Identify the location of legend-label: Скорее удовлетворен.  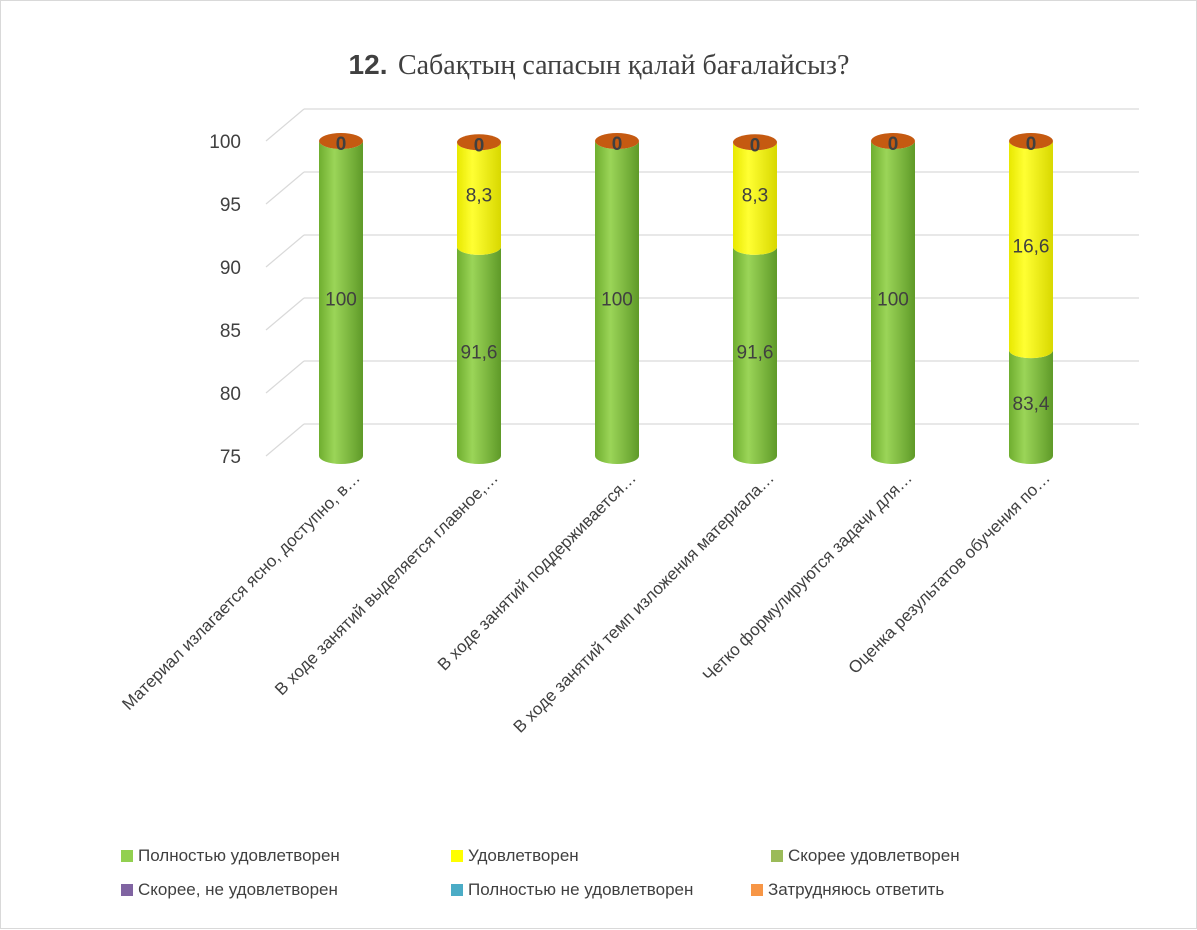
(874, 855).